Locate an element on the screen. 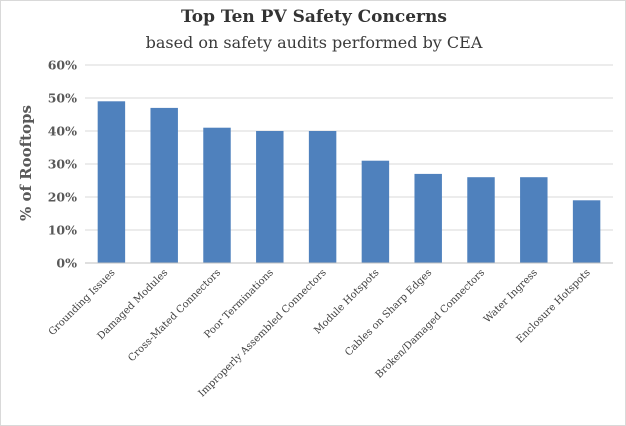  x-tick-label: Cross-Mated Connectors is located at coordinates (174, 315).